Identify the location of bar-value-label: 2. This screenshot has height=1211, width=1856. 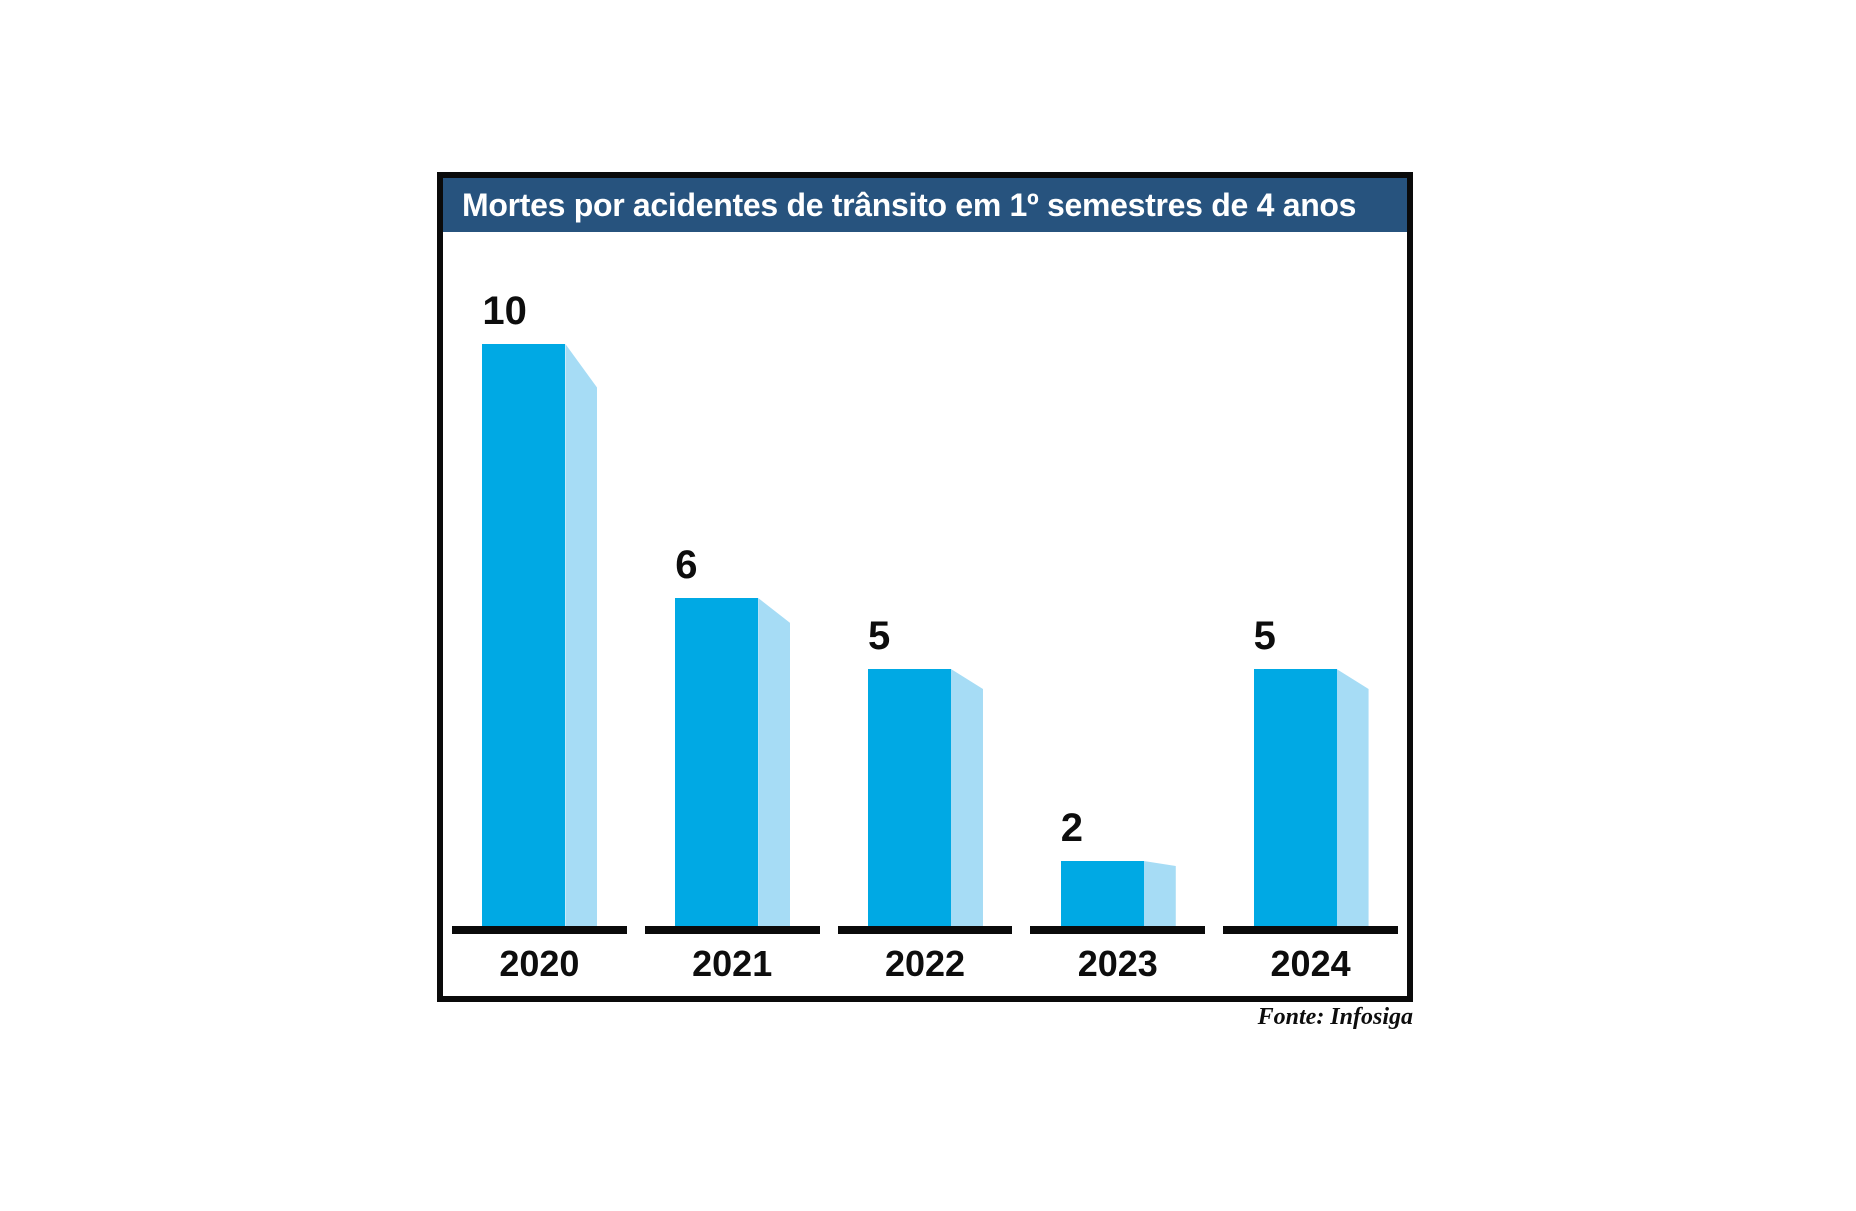
(1072, 828).